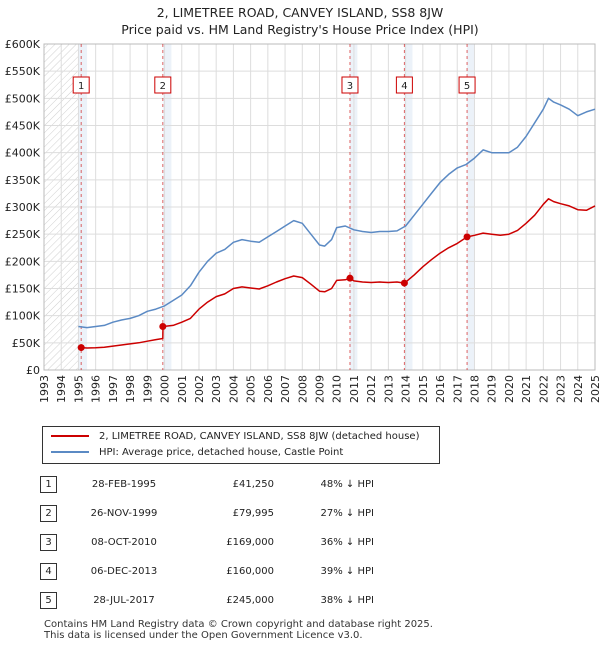 The width and height of the screenshot is (600, 650). What do you see at coordinates (440, 389) in the screenshot?
I see `x-tick-label: 2016` at bounding box center [440, 389].